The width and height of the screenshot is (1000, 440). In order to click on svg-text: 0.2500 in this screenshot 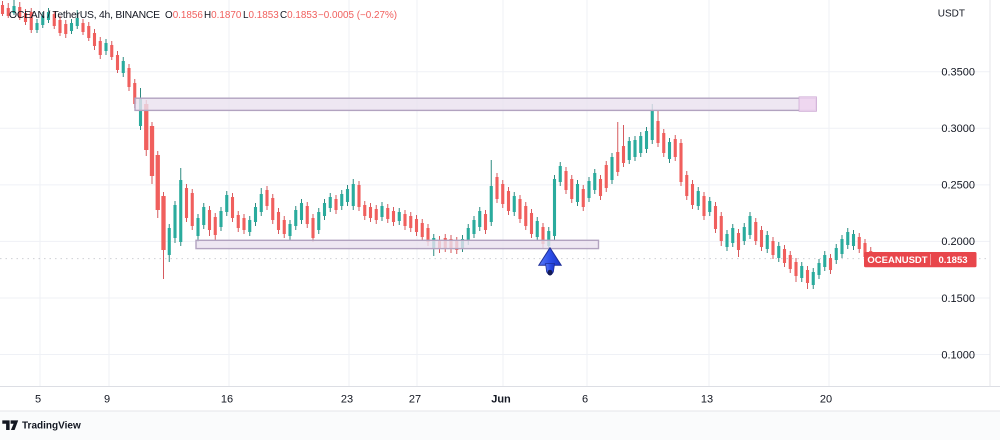, I will do `click(958, 186)`.